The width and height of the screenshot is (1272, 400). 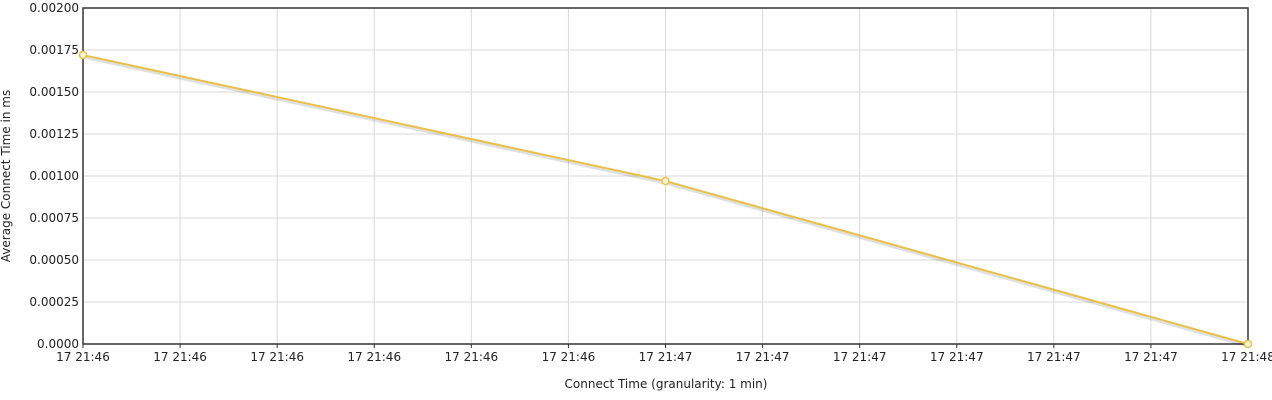 What do you see at coordinates (54, 260) in the screenshot?
I see `y-tick-label: 0.00050` at bounding box center [54, 260].